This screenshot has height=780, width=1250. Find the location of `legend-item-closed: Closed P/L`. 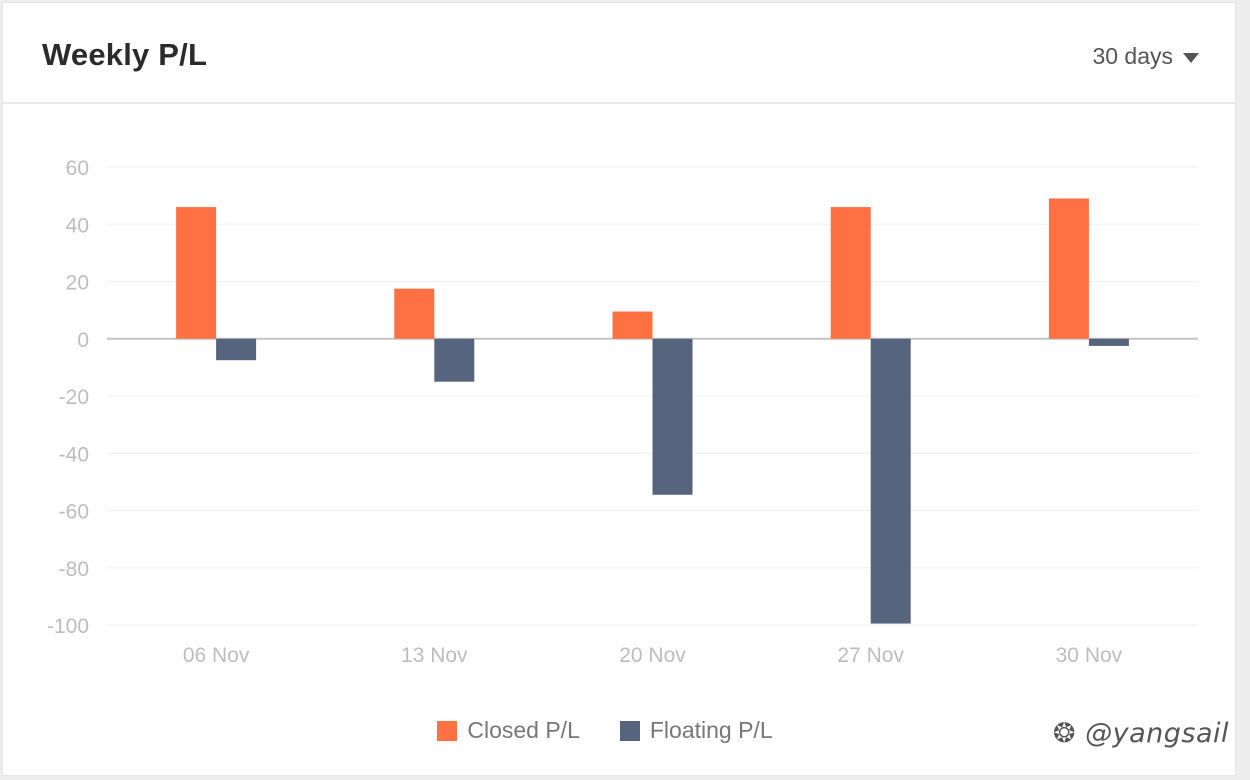

legend-item-closed: Closed P/L is located at coordinates (508, 730).